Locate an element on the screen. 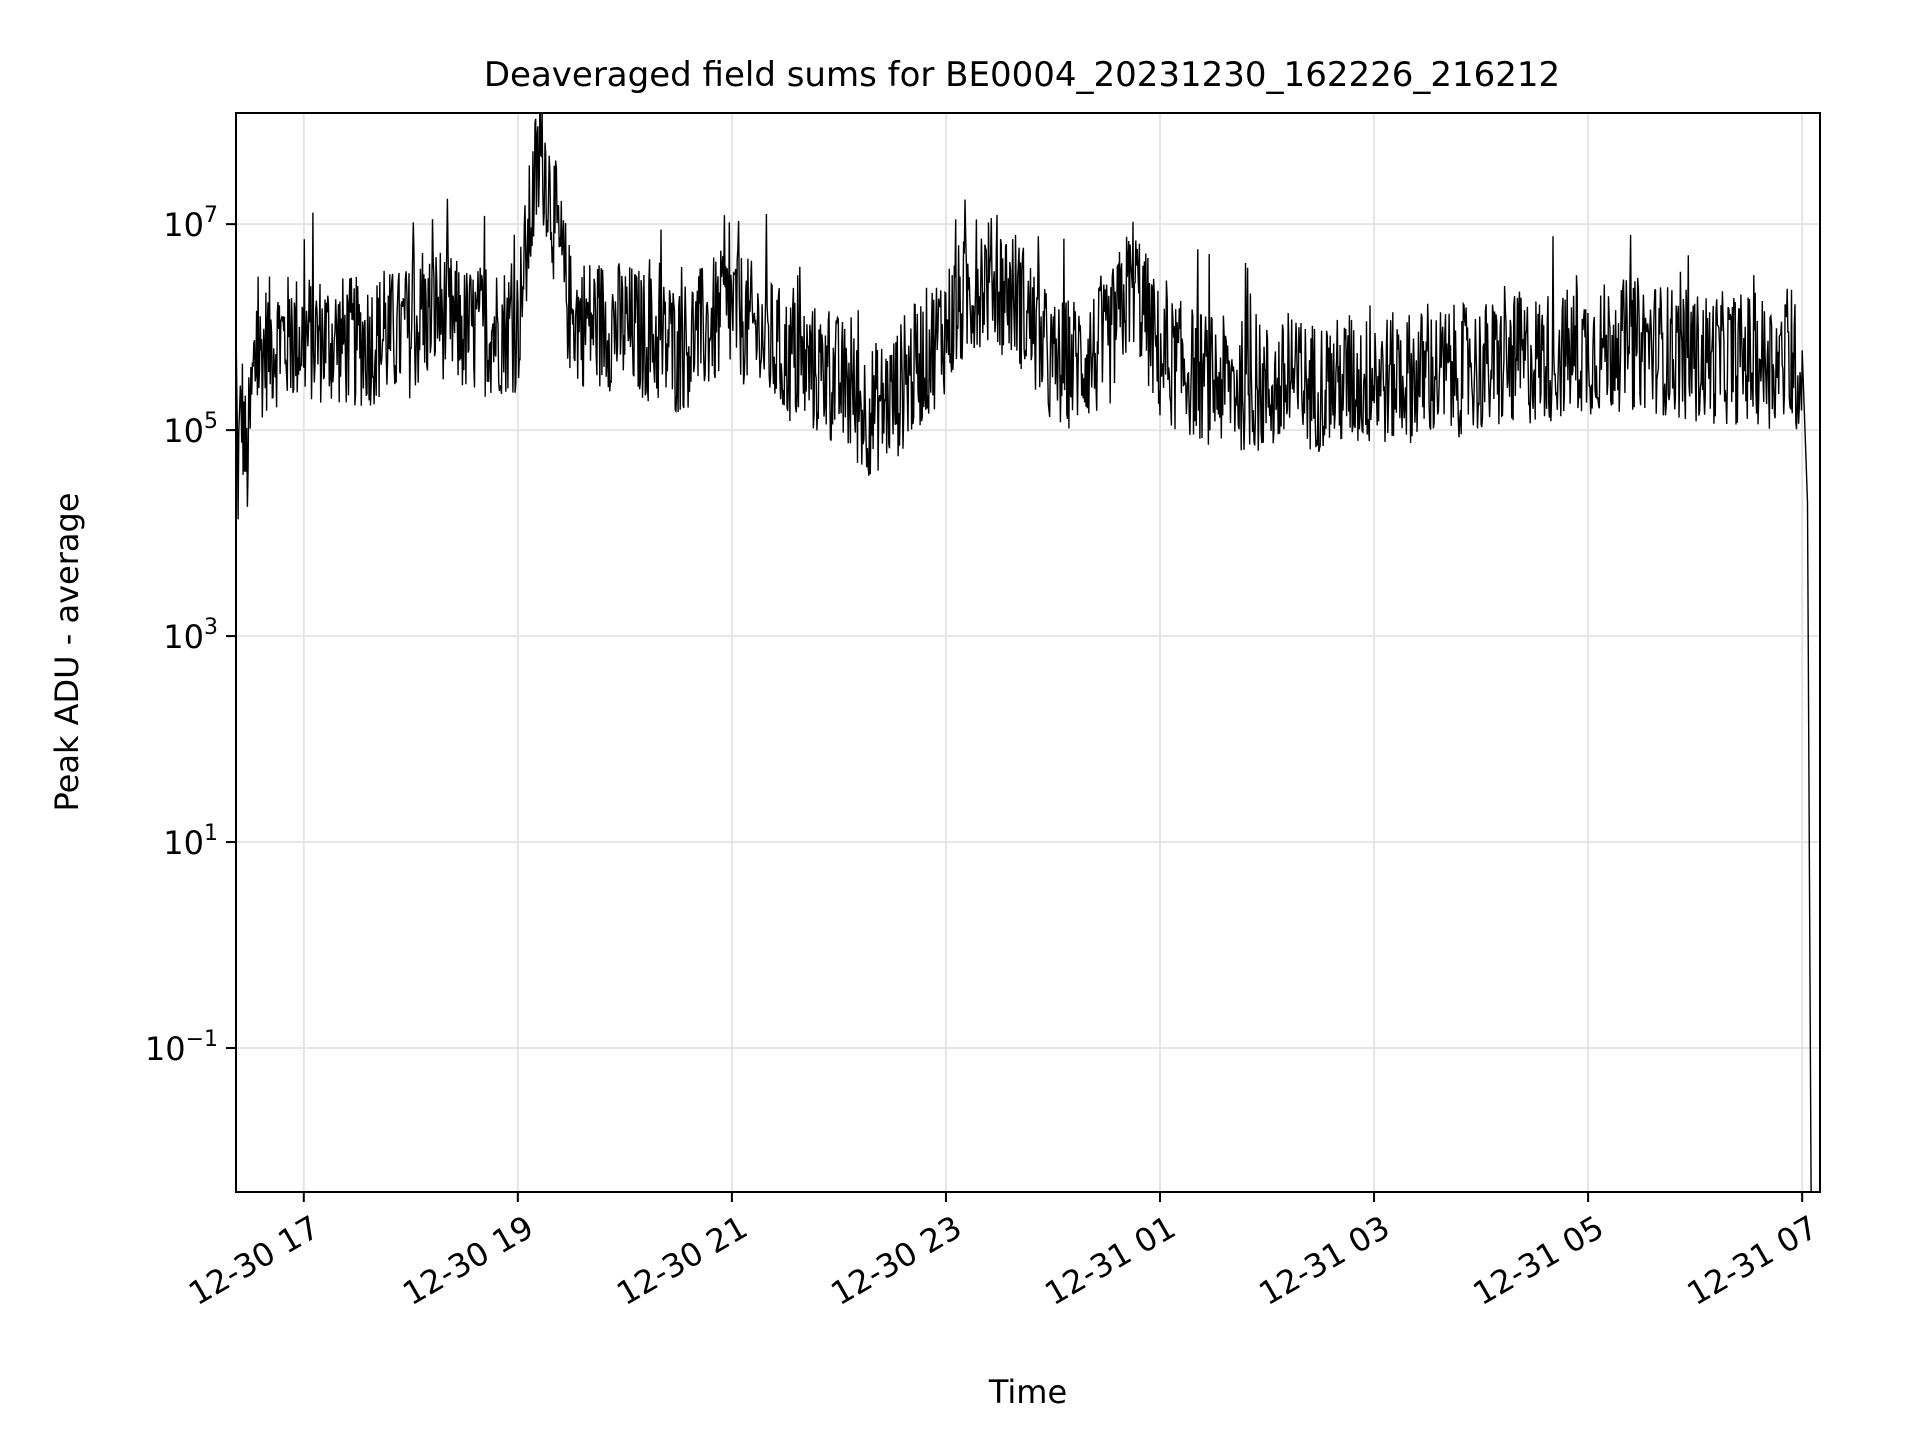 The height and width of the screenshot is (1440, 1920). x-tick-label: 12-31 03 is located at coordinates (1324, 1260).